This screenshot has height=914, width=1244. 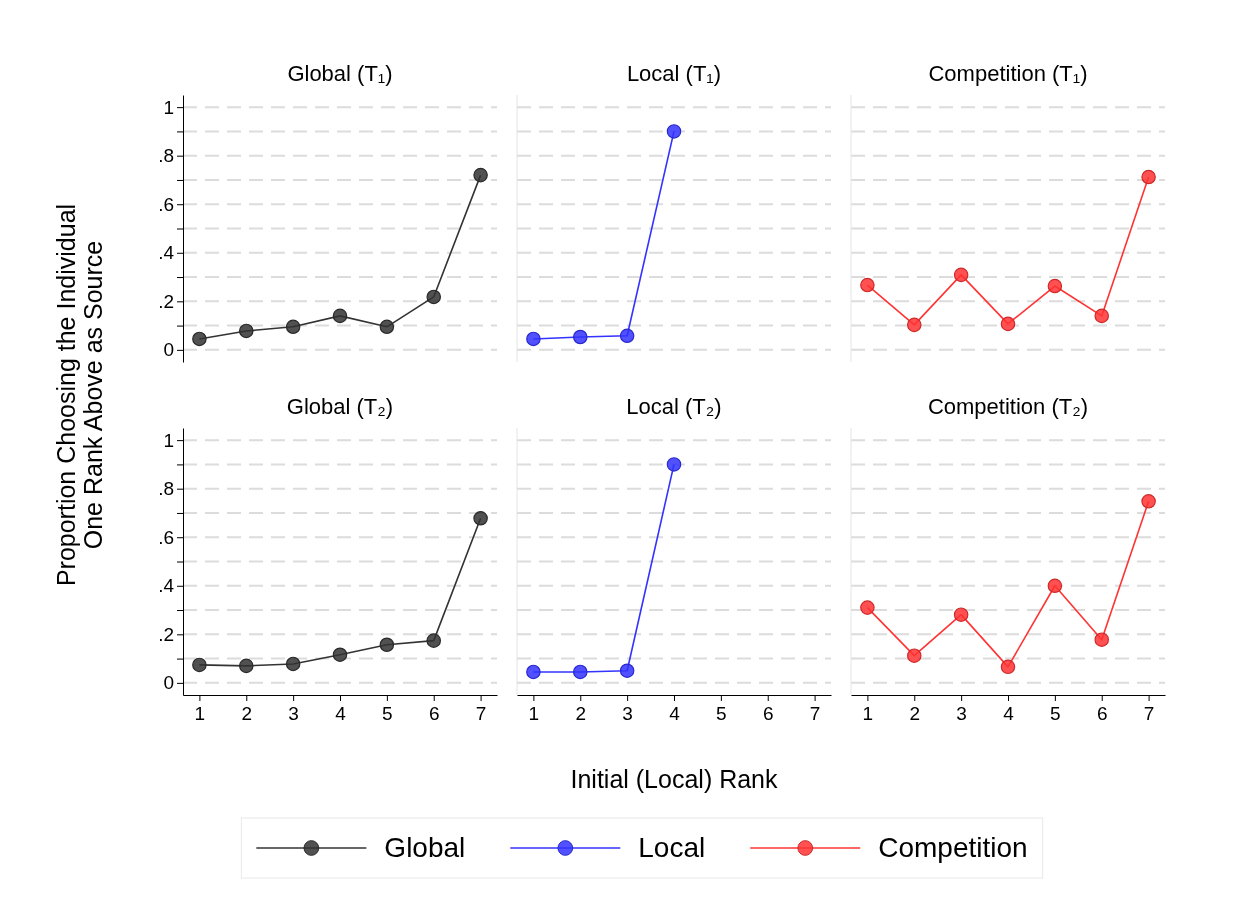 I want to click on chart-title: Local (T₁), so click(x=674, y=73).